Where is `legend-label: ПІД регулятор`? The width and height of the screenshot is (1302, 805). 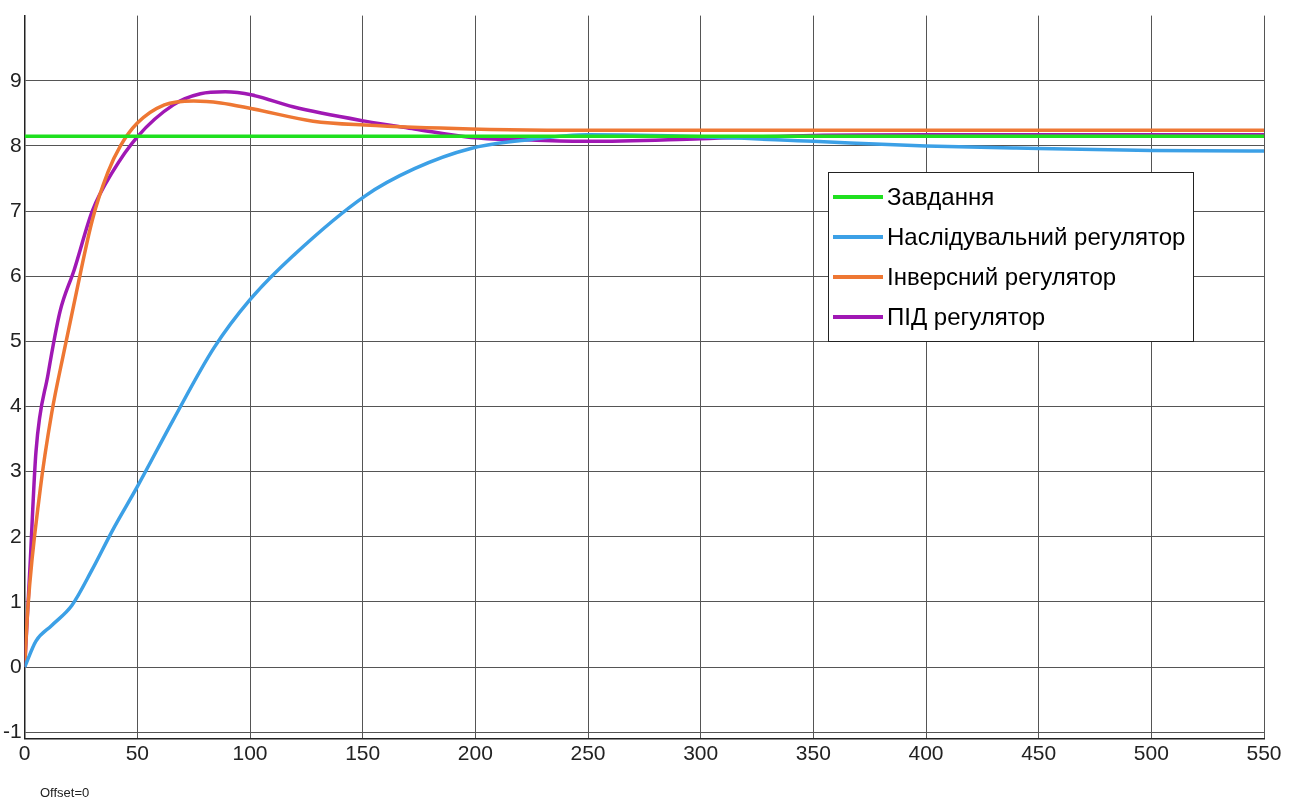
legend-label: ПІД регулятор is located at coordinates (966, 317).